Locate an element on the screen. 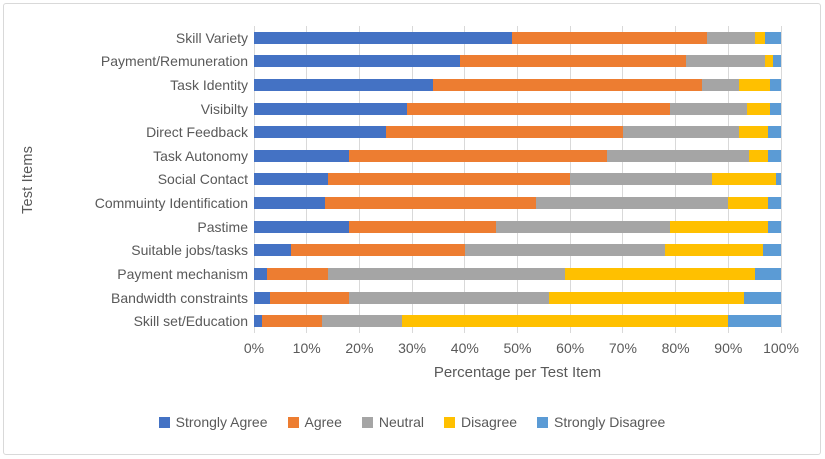 The image size is (825, 459). category-label: Task Identity is located at coordinates (209, 85).